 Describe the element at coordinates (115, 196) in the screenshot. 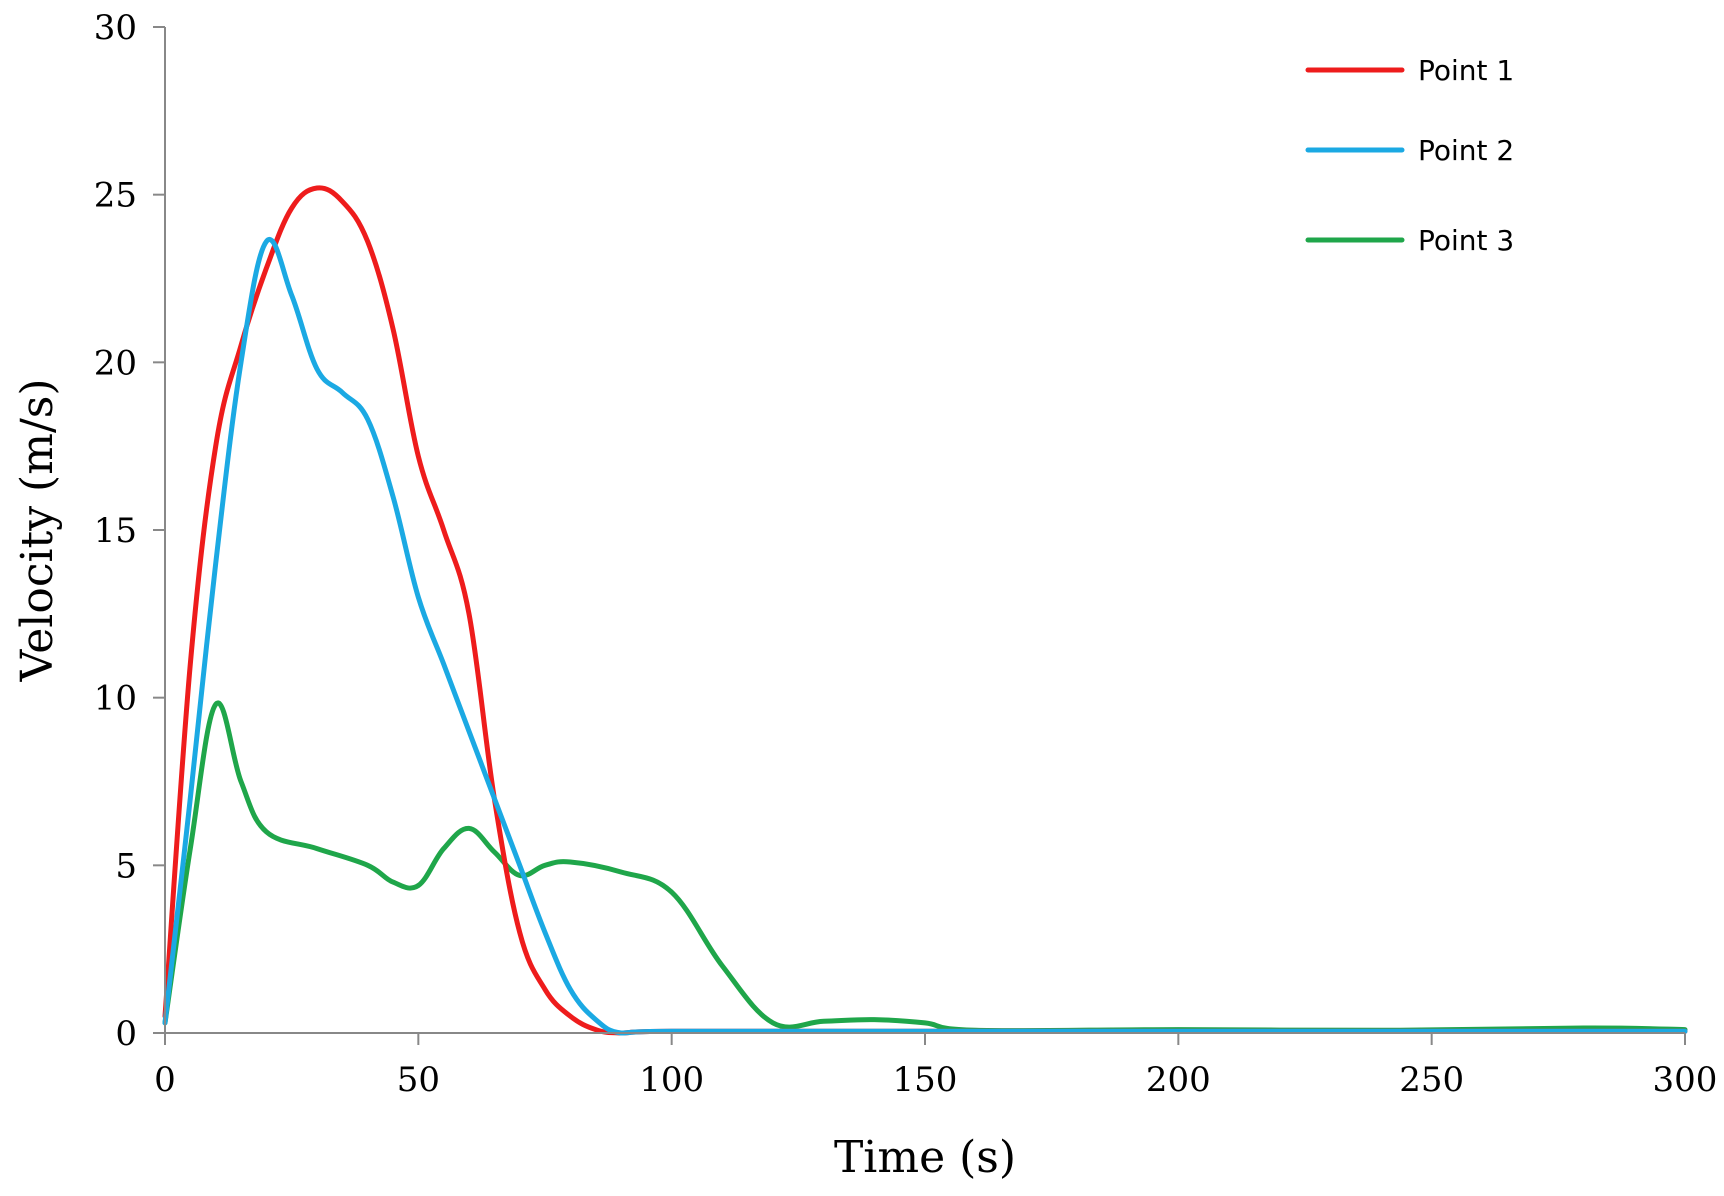

I see `y-tick-label: 25` at that location.